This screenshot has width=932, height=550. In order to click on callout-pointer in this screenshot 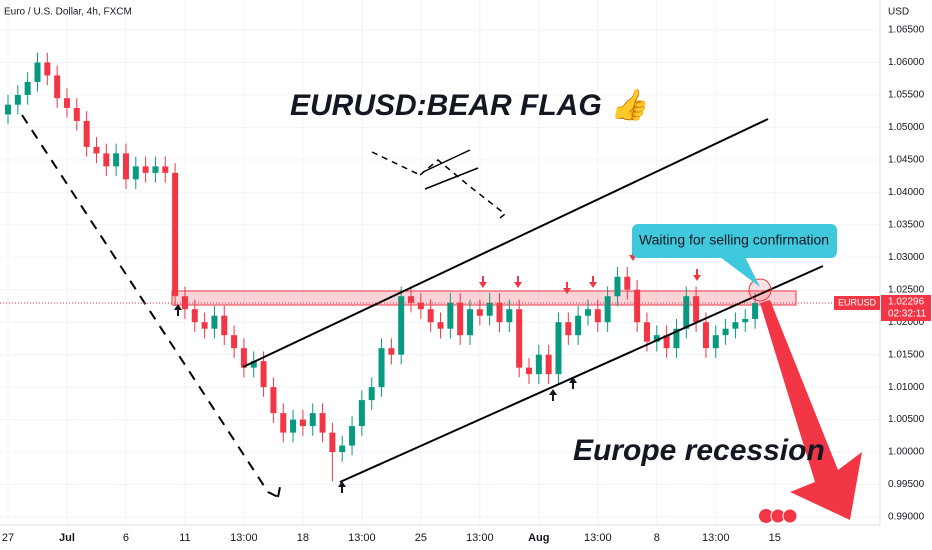, I will do `click(740, 272)`.